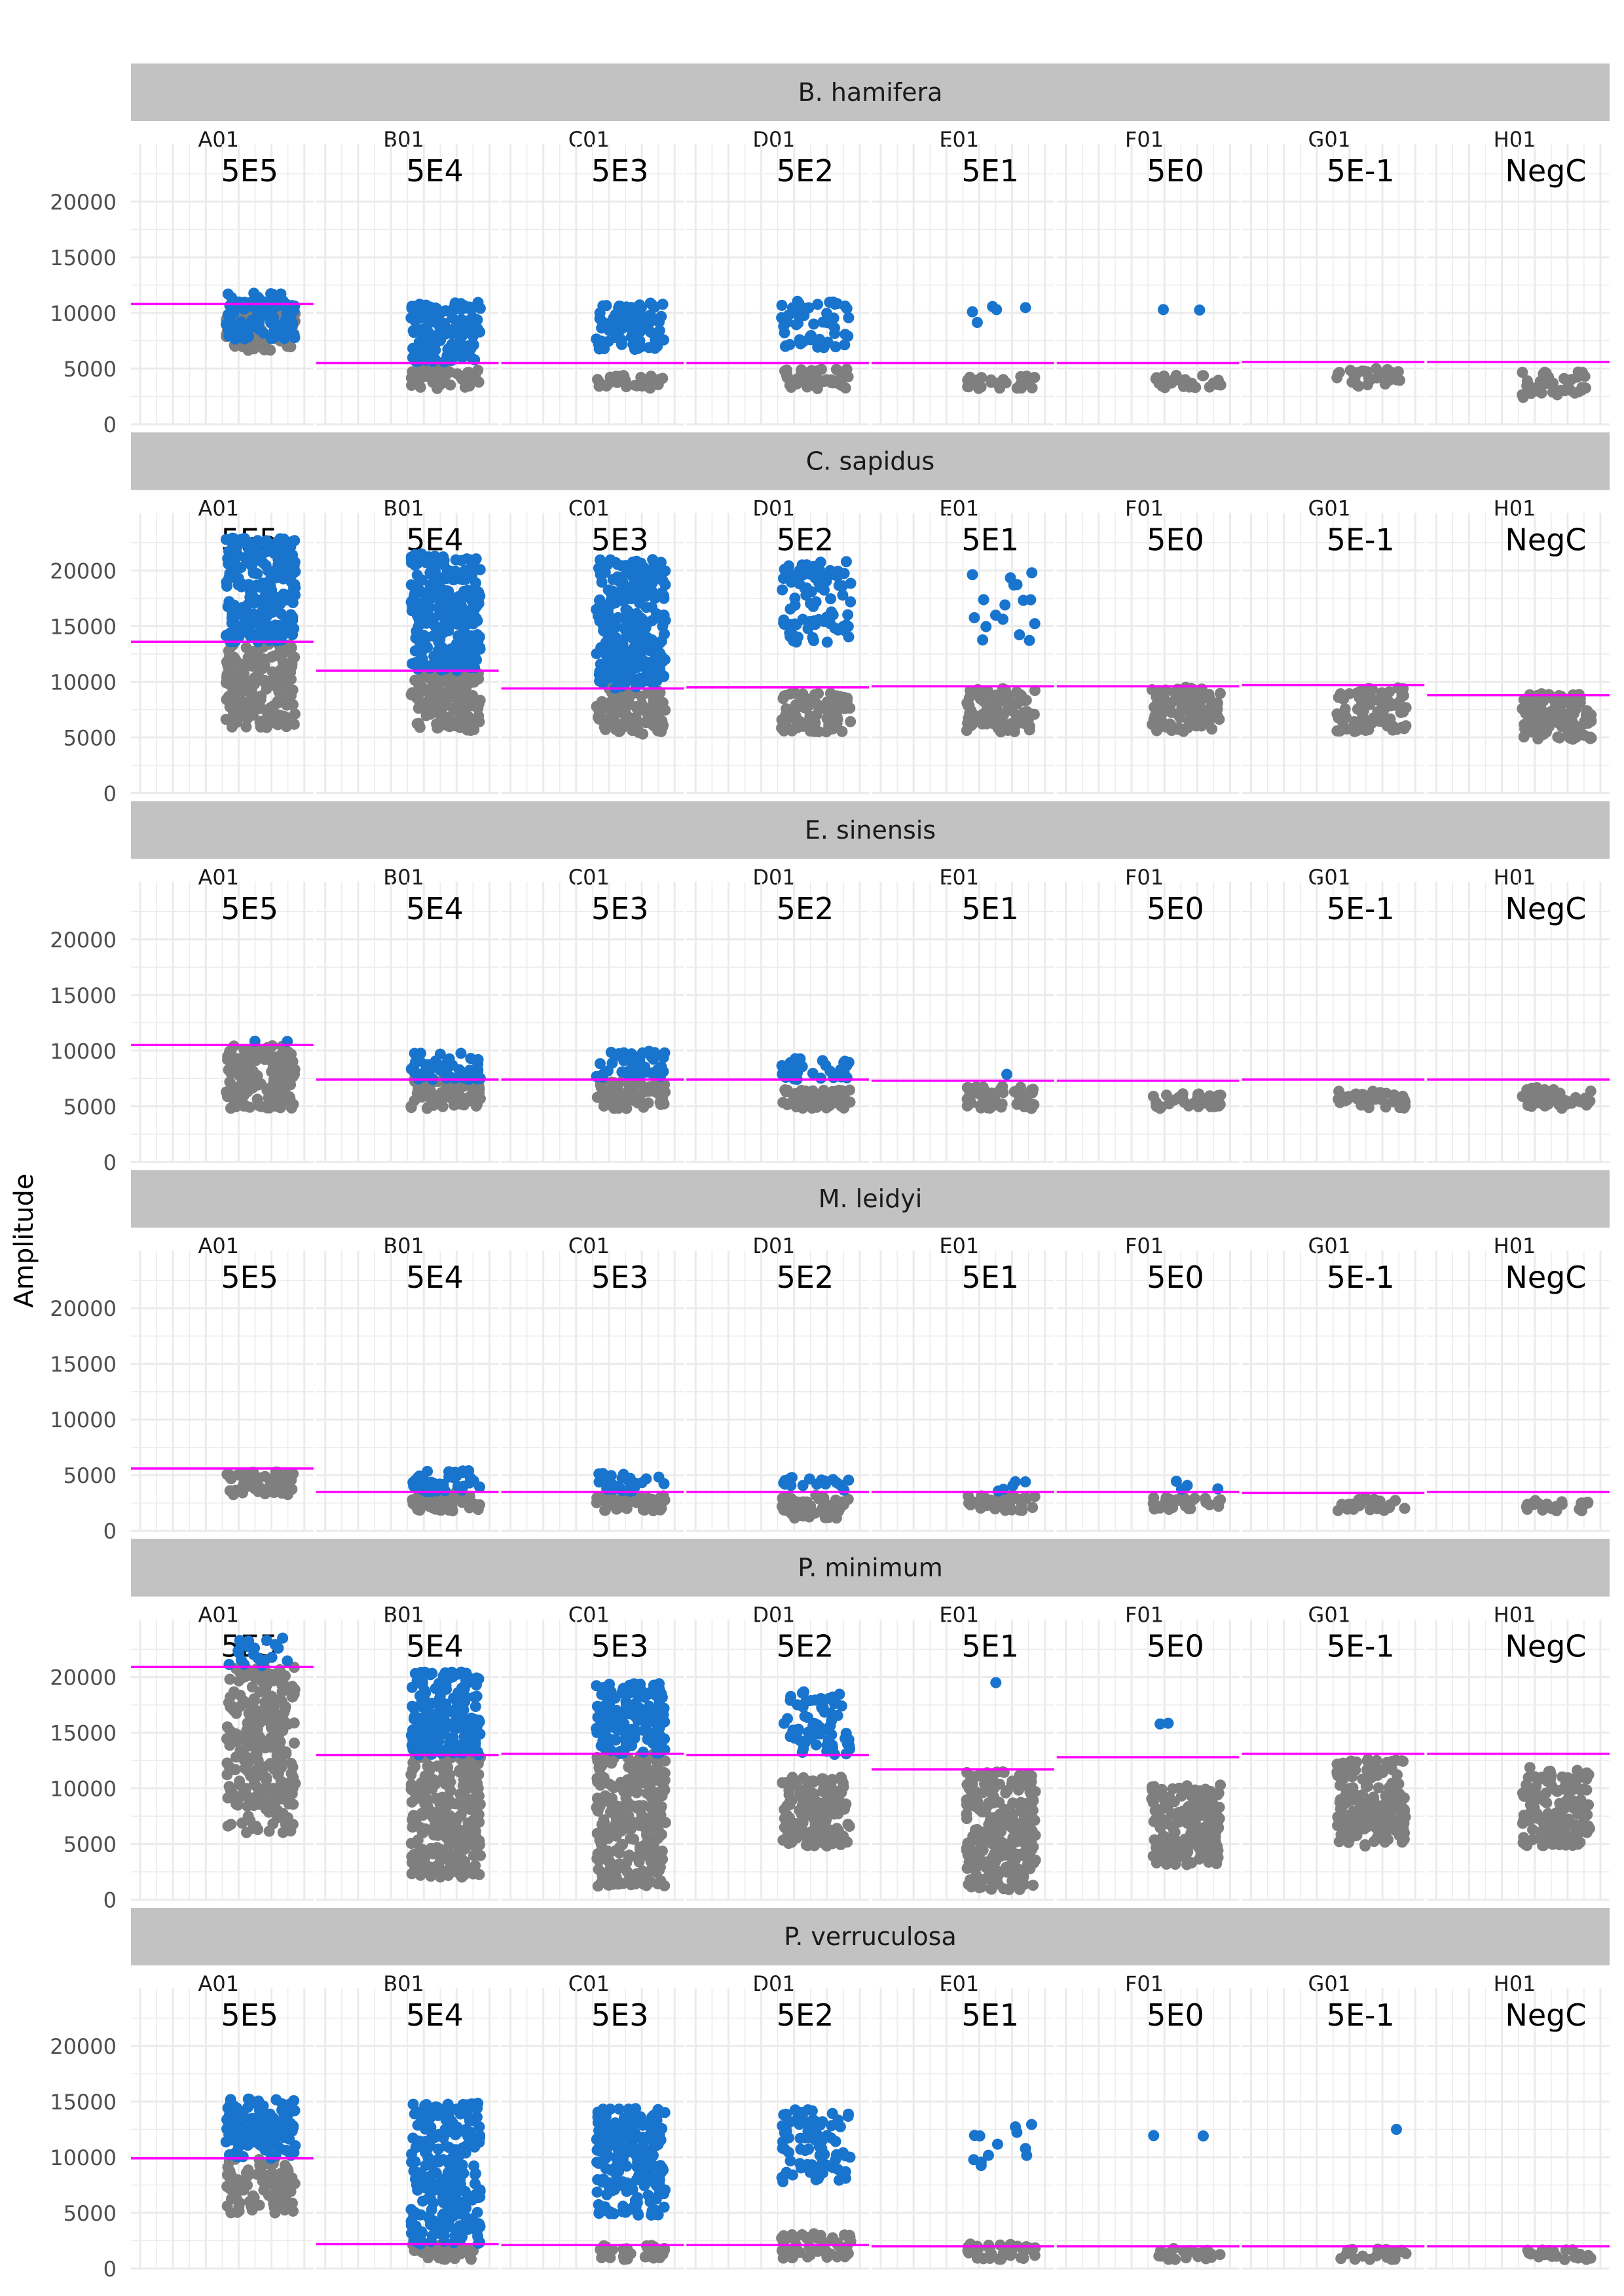 Image resolution: width=1624 pixels, height=2296 pixels. What do you see at coordinates (90, 1107) in the screenshot?
I see `y-tick-label: 5000` at bounding box center [90, 1107].